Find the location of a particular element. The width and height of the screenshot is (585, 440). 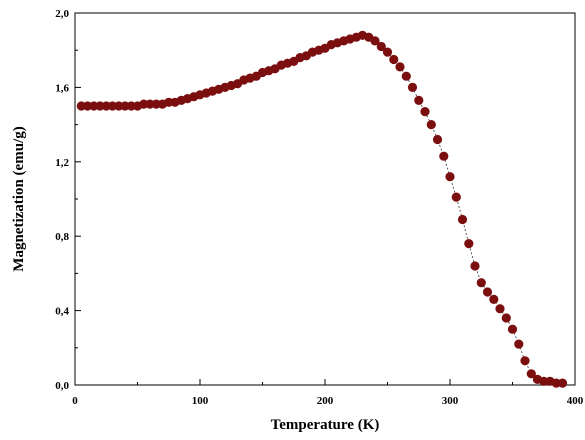

x-tick-label: 0 is located at coordinates (75, 401).